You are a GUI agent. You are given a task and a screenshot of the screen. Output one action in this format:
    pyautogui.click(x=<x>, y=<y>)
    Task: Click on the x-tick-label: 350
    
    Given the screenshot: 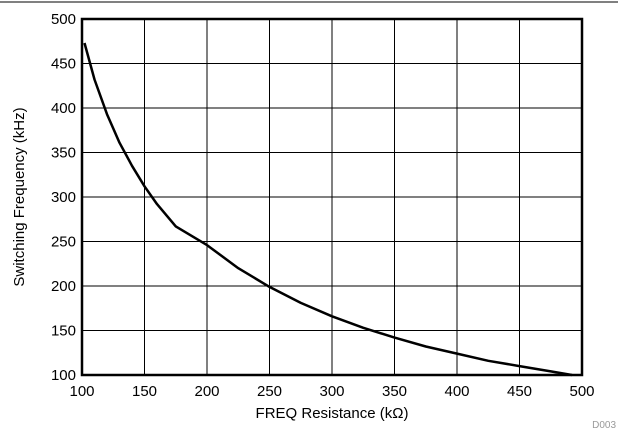 What is the action you would take?
    pyautogui.click(x=394, y=391)
    